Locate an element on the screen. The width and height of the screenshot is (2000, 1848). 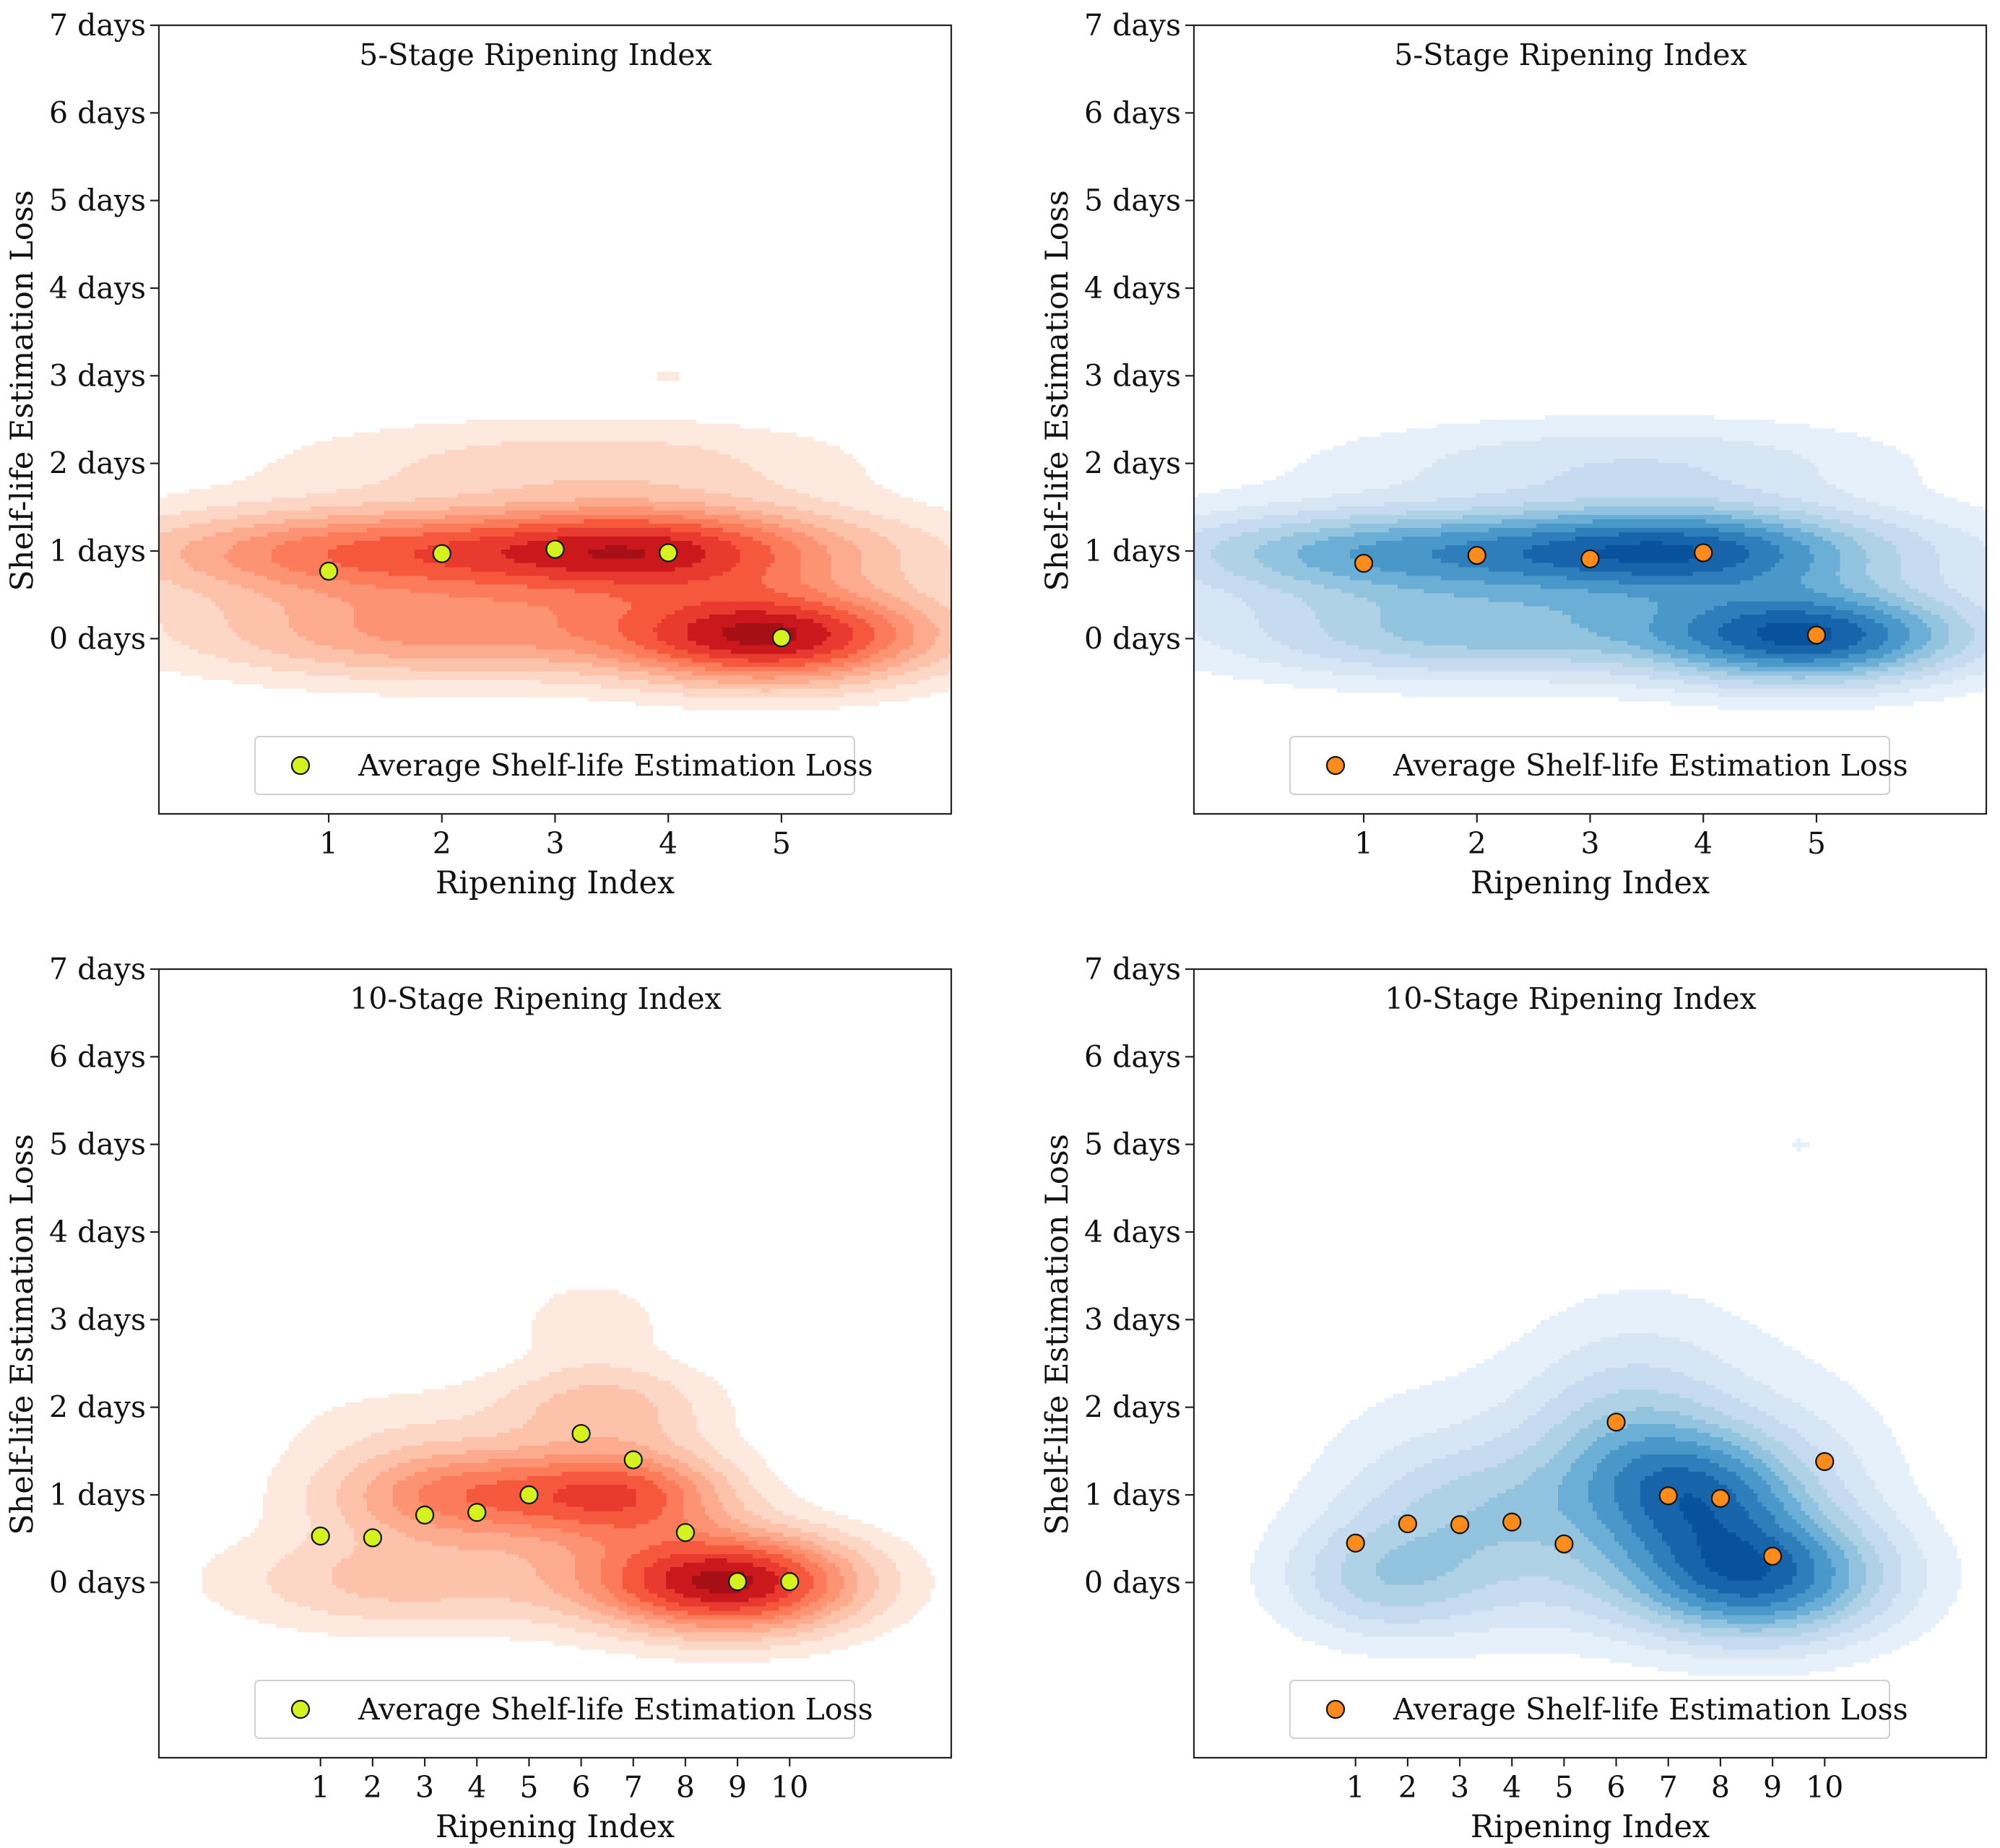
y-tick-label: 4 days is located at coordinates (1132, 288).